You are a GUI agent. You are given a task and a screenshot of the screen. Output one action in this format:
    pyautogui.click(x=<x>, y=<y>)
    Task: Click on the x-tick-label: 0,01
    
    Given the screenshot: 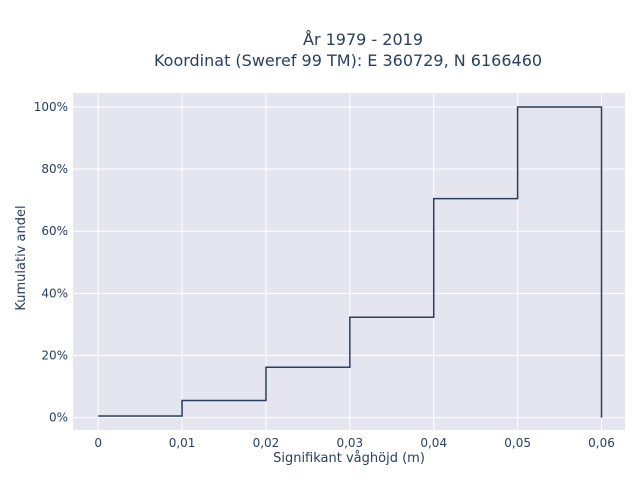 What is the action you would take?
    pyautogui.click(x=182, y=443)
    